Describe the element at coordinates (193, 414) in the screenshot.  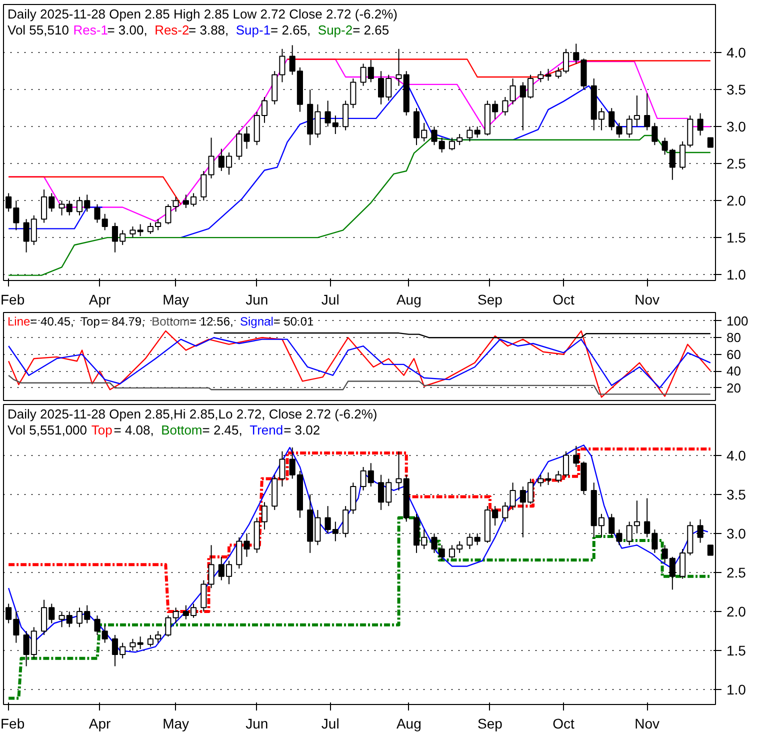
I see `chart-title: Daily 2025-11-28 Open 2.85,Hi 2.85,Lo 2.72, Close 2.72 (-6.2%)` at that location.